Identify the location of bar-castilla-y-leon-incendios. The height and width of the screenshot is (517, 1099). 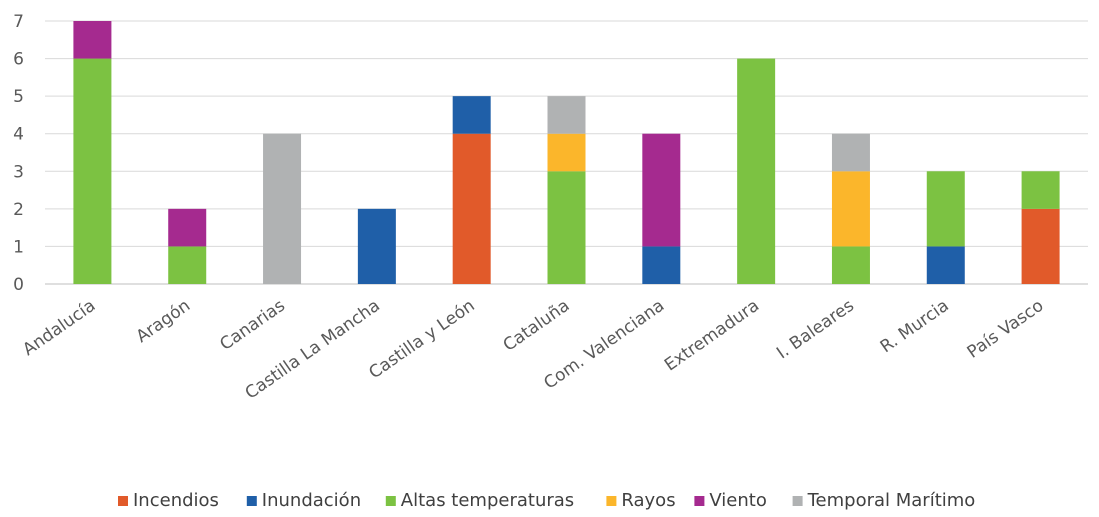
(471, 208).